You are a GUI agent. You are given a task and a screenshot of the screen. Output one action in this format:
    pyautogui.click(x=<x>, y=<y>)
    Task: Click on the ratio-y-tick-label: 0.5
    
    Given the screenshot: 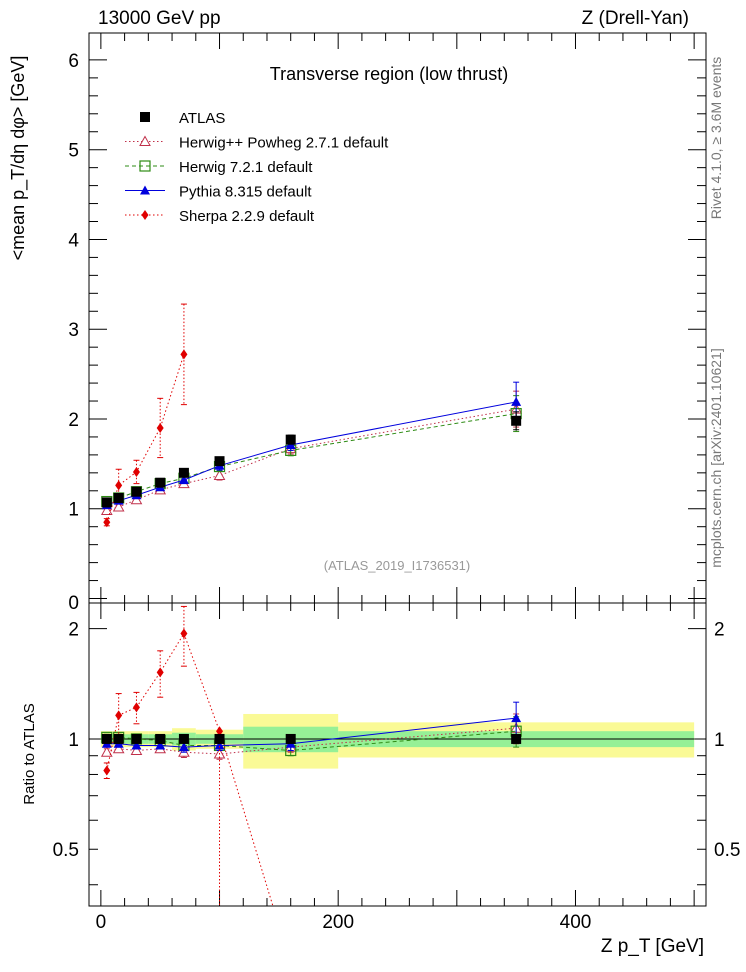 What is the action you would take?
    pyautogui.click(x=66, y=850)
    